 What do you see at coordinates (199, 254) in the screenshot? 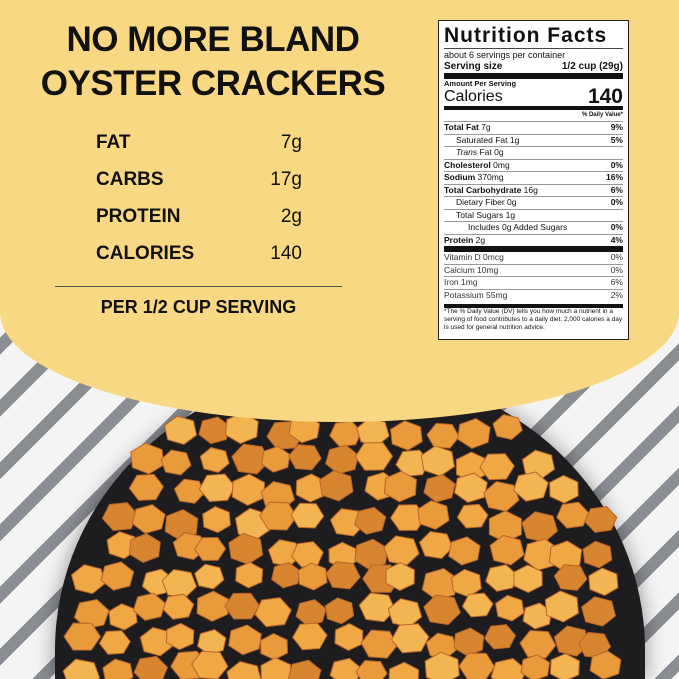
I see `macro-calories: CALORIES 140` at bounding box center [199, 254].